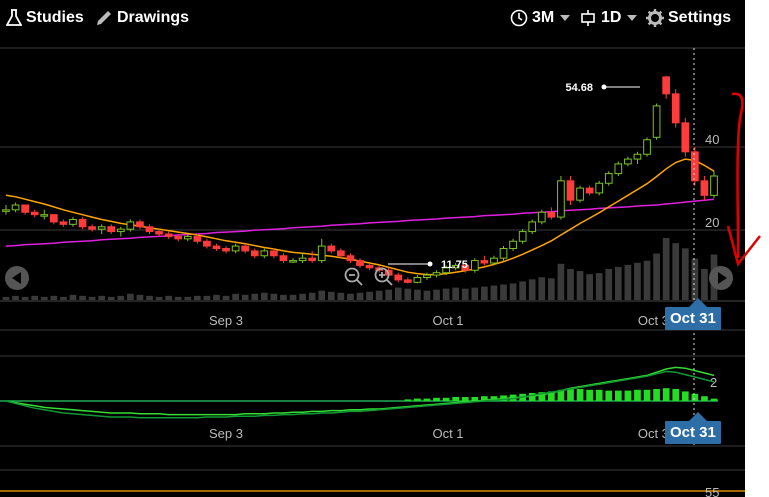 This screenshot has height=497, width=769. Describe the element at coordinates (360, 222) in the screenshot. I see `long-moving-average-line` at that location.